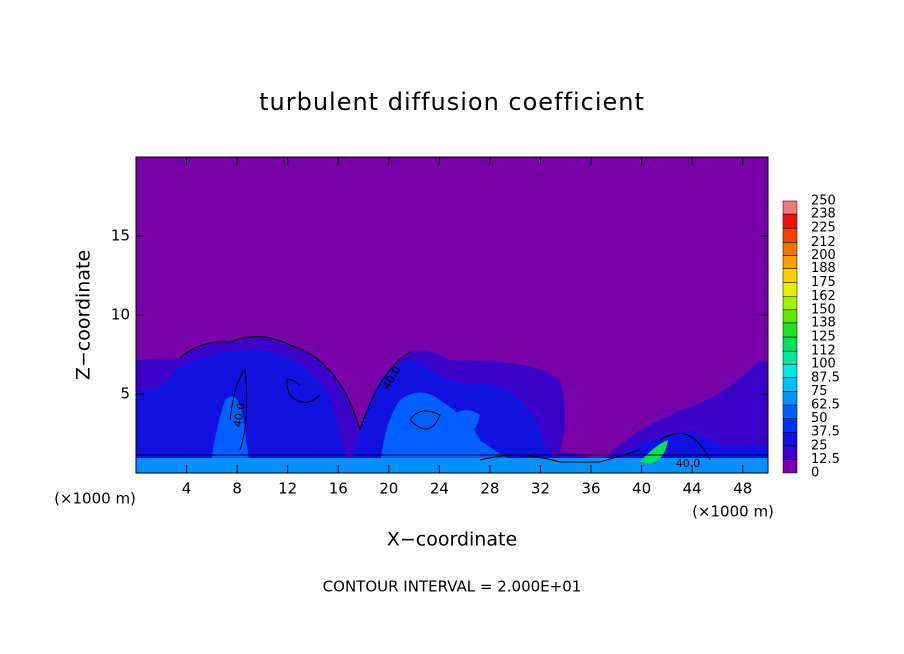 This screenshot has width=904, height=654. Describe the element at coordinates (125, 394) in the screenshot. I see `y-tick-label: 5` at that location.